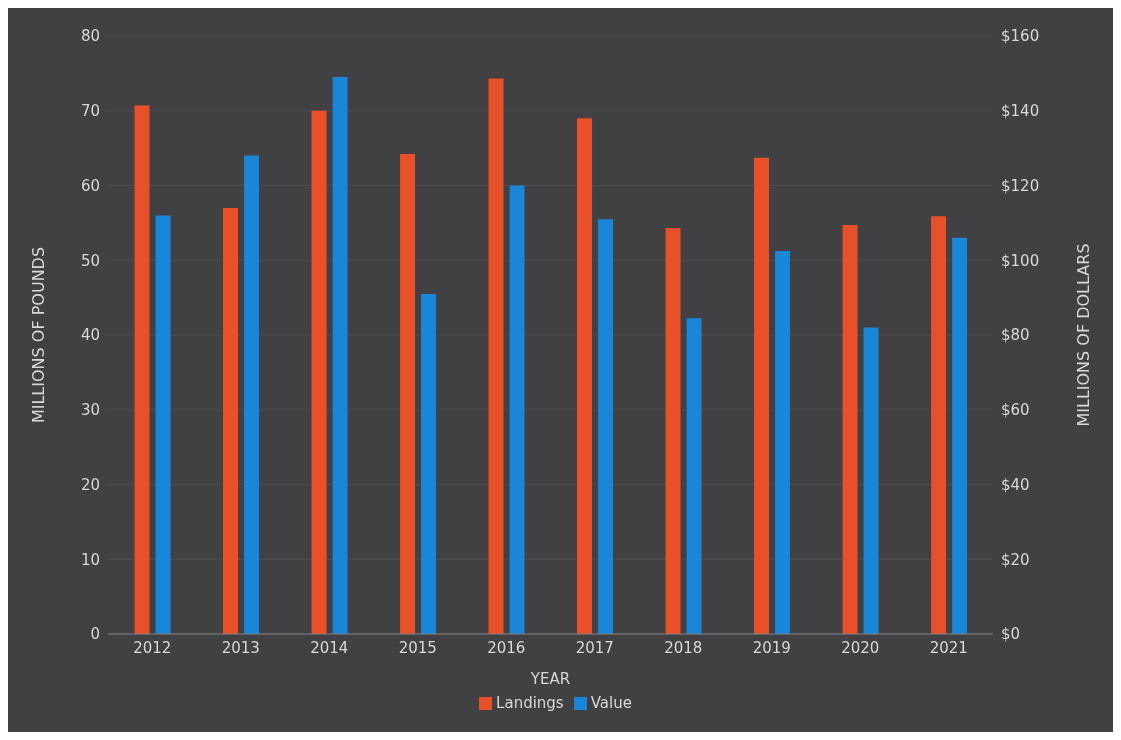 The height and width of the screenshot is (740, 1121). What do you see at coordinates (550, 679) in the screenshot?
I see `x-axis-title: YEAR` at bounding box center [550, 679].